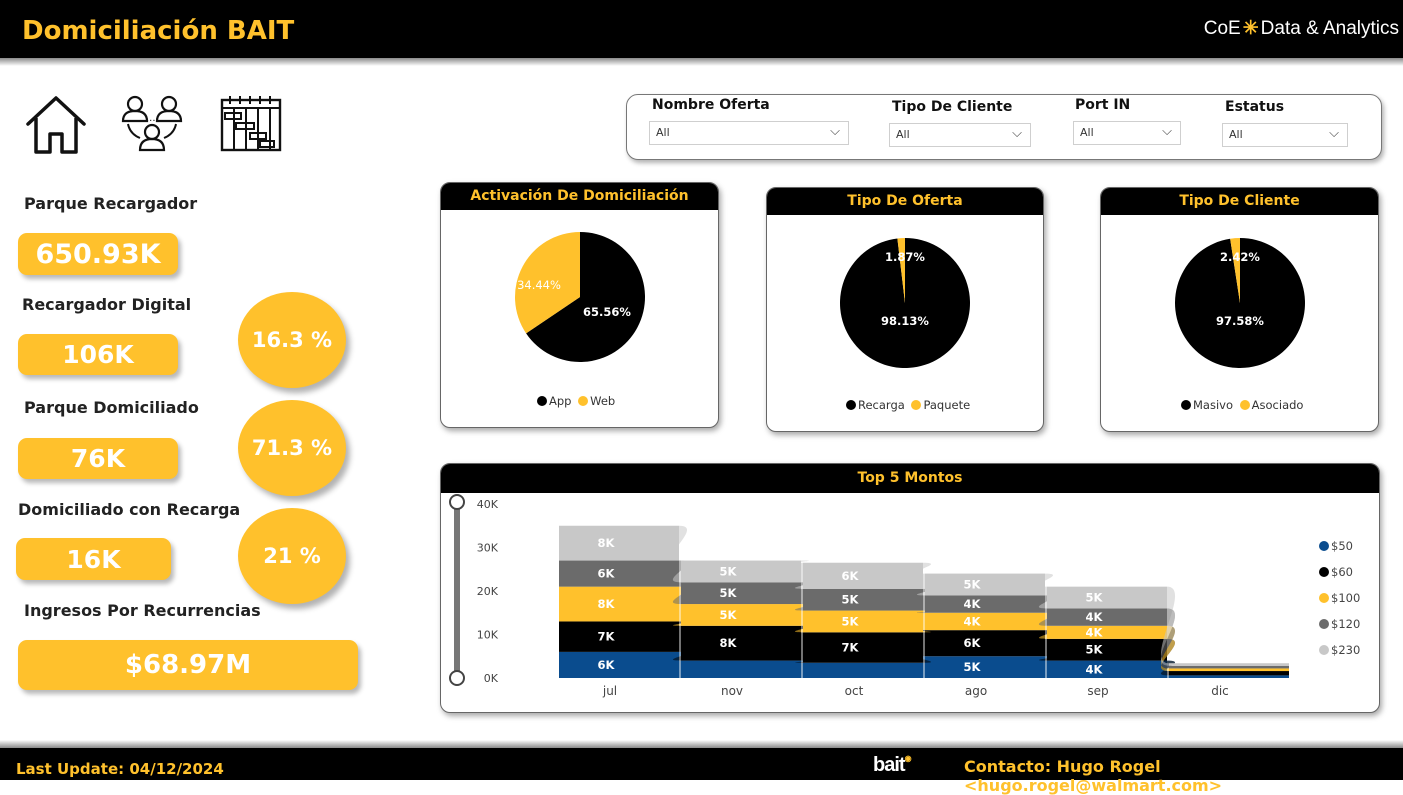  Describe the element at coordinates (603, 401) in the screenshot. I see `legend-label-web: Web` at that location.